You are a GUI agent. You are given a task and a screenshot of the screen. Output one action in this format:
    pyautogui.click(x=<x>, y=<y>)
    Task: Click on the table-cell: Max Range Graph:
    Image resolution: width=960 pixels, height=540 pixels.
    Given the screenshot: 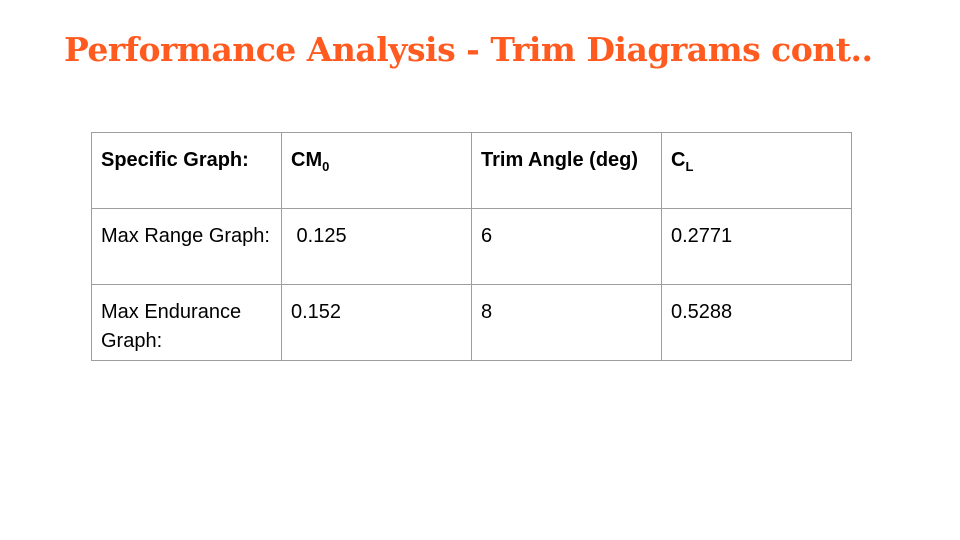 What is the action you would take?
    pyautogui.click(x=186, y=246)
    